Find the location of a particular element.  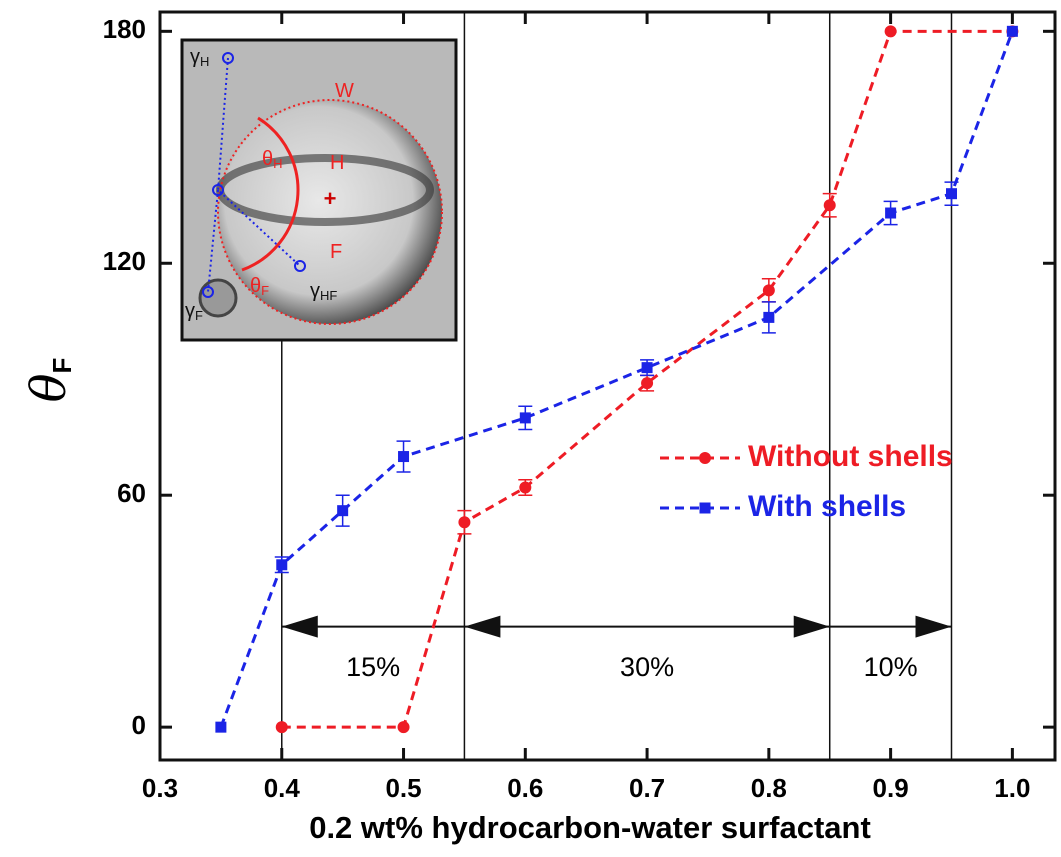

x-tick-label: 0.6 is located at coordinates (525, 788).